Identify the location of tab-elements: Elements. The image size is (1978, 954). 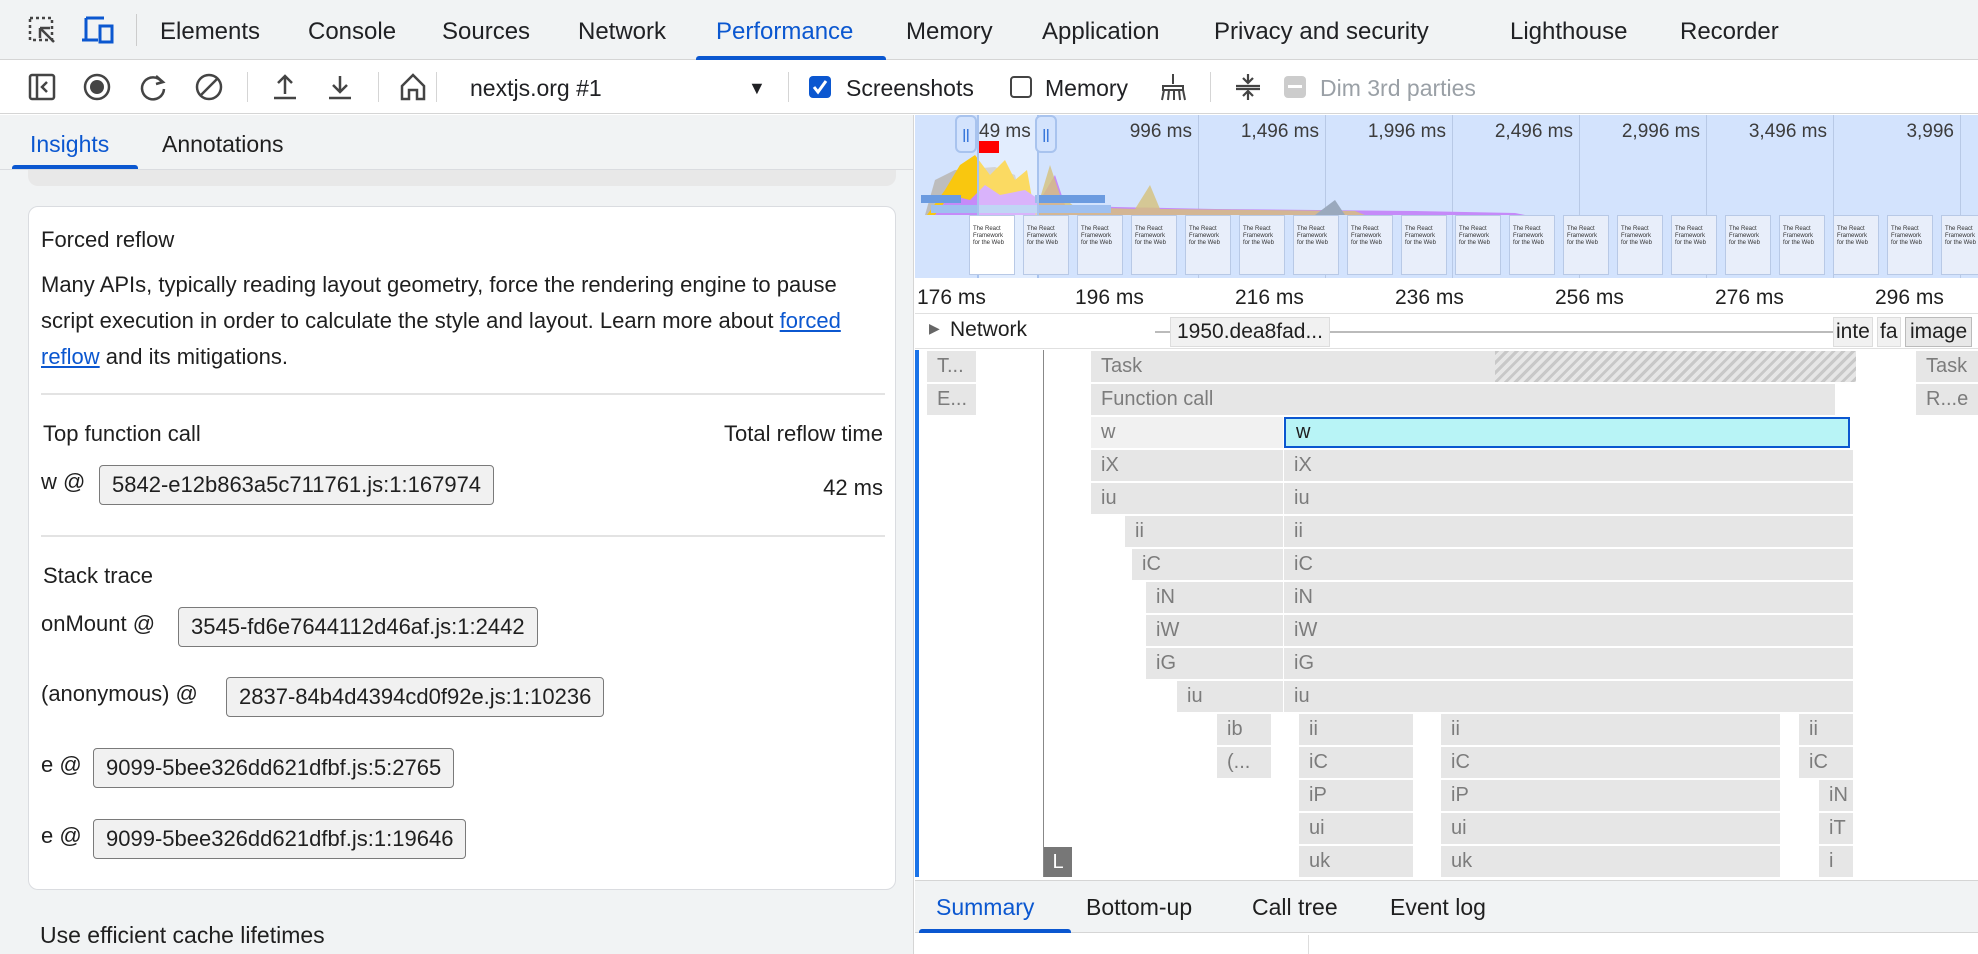
(210, 31).